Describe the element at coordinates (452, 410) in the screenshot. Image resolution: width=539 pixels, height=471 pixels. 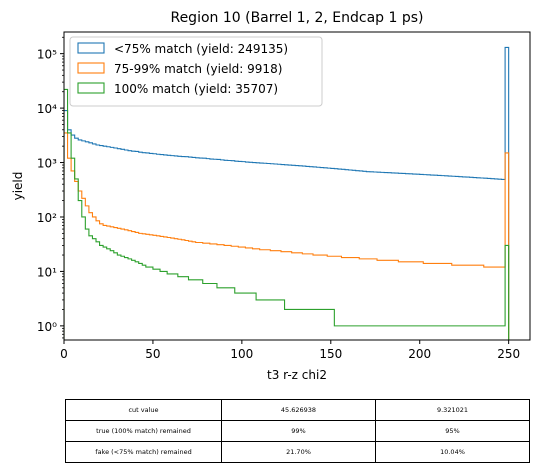
I see `table-cell: 9.321021` at that location.